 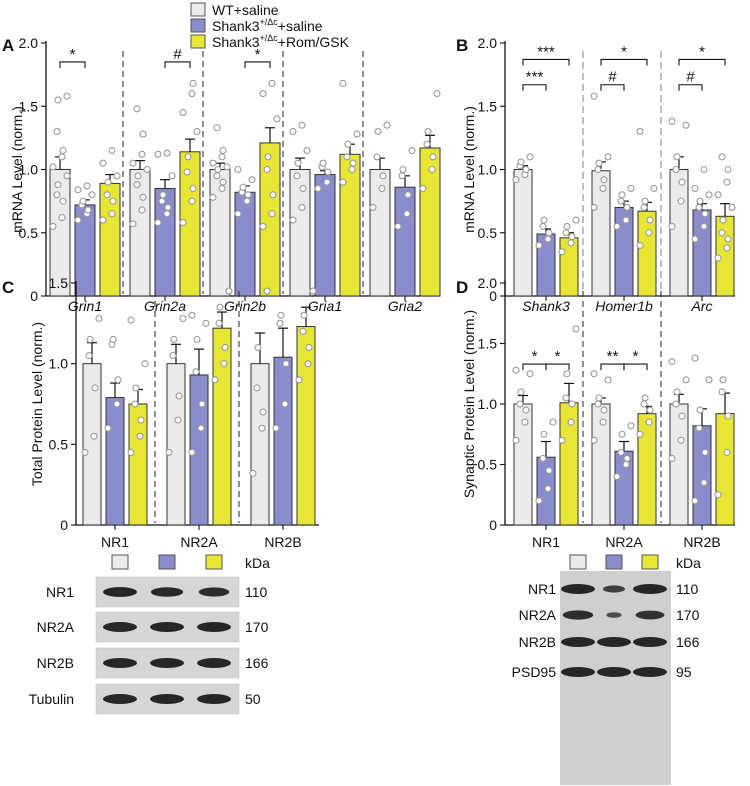 I want to click on y-tick-label: 0.5, so click(x=488, y=465).